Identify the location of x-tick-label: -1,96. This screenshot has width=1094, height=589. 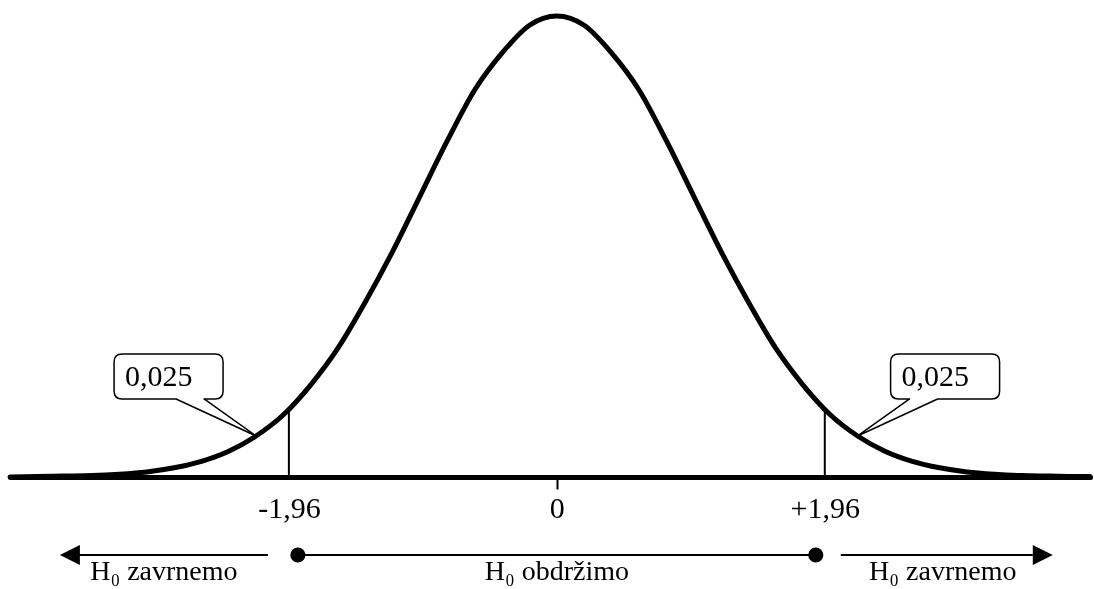
(289, 507).